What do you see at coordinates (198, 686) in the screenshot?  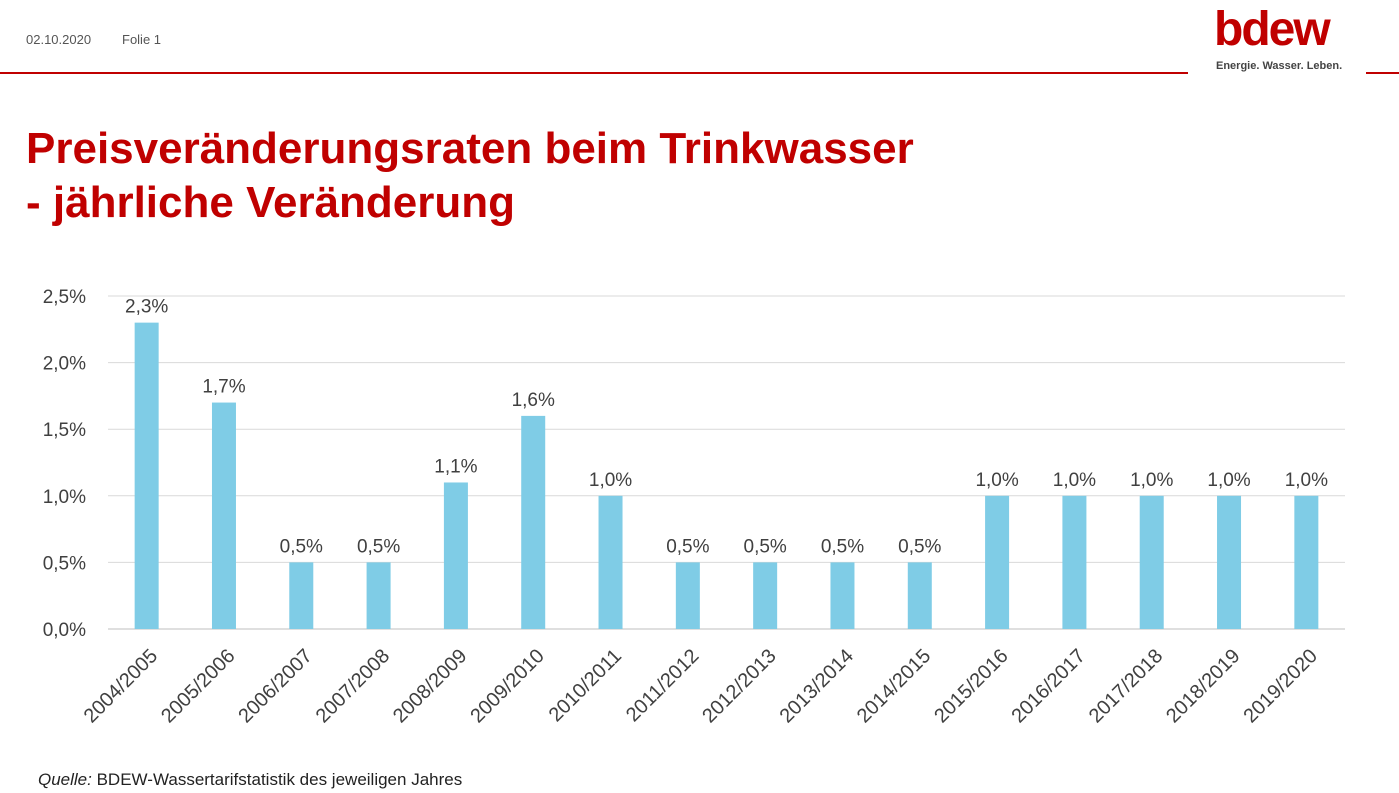 I see `x-tick-label: 2005/2006` at bounding box center [198, 686].